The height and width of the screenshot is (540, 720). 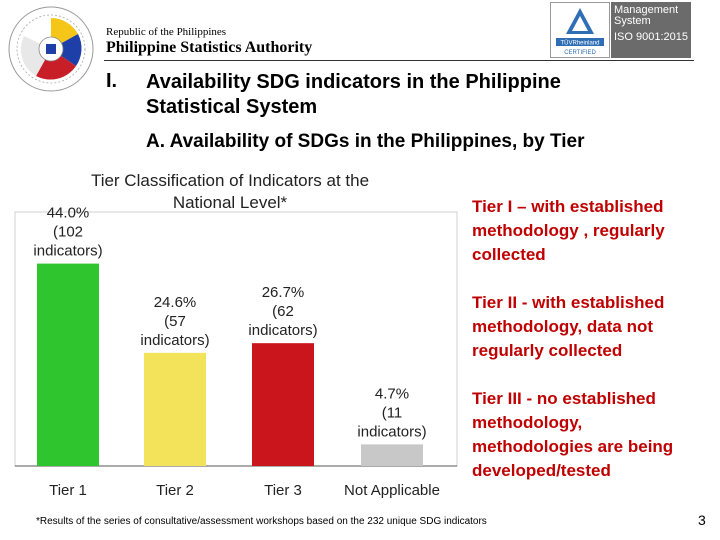 I want to click on psa-seal-logo, so click(x=51, y=49).